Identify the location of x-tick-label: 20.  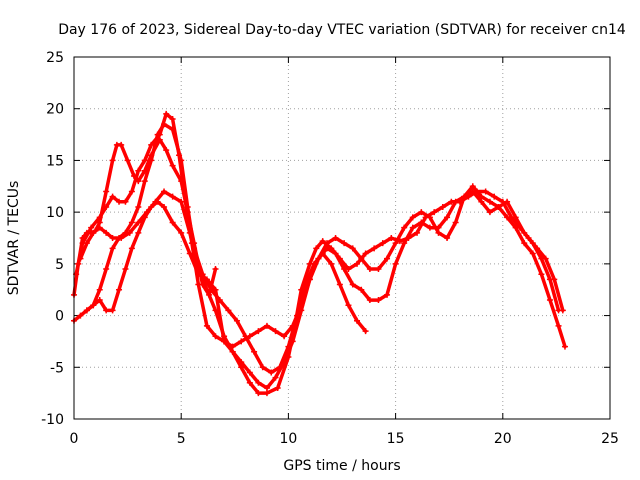
(503, 439).